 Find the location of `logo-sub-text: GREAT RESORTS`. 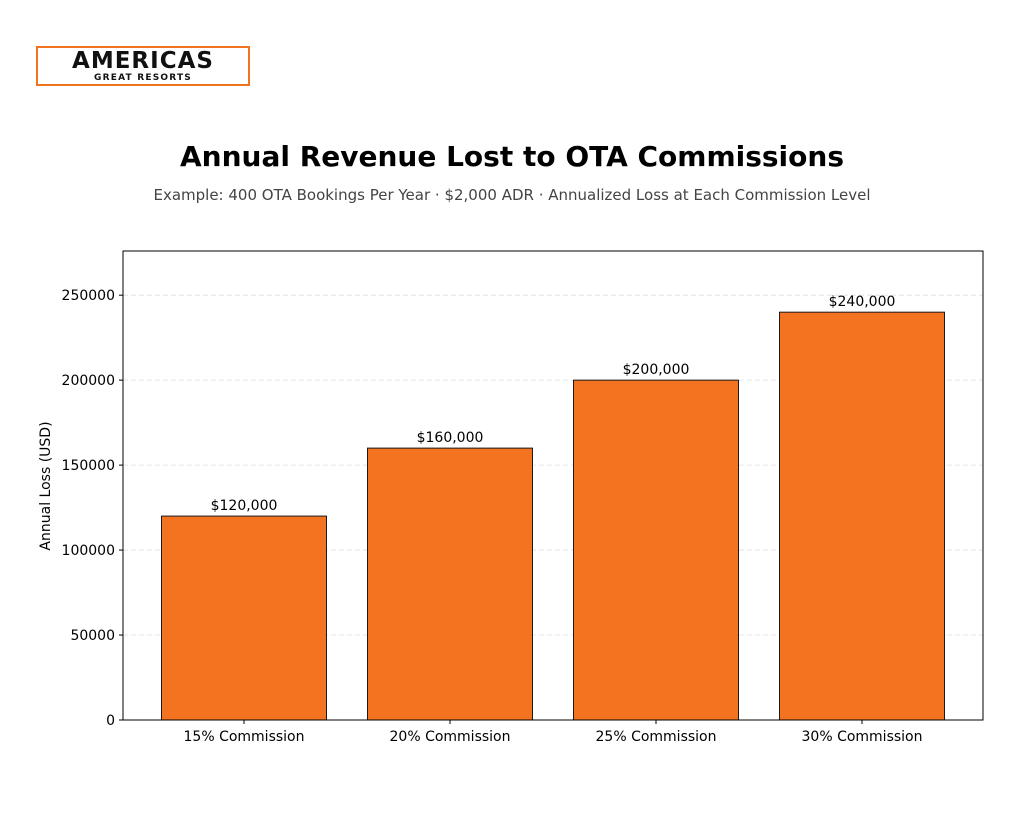

logo-sub-text: GREAT RESORTS is located at coordinates (143, 78).